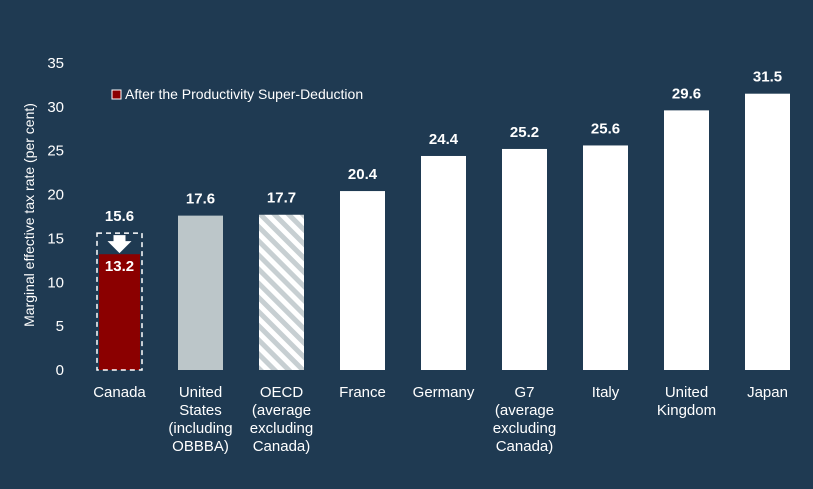 This screenshot has width=813, height=489. What do you see at coordinates (444, 392) in the screenshot?
I see `category-label-germany: Germany` at bounding box center [444, 392].